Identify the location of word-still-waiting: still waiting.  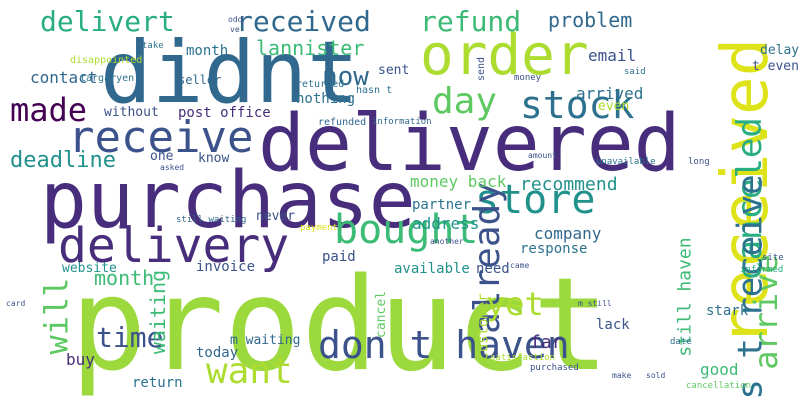
(211, 220).